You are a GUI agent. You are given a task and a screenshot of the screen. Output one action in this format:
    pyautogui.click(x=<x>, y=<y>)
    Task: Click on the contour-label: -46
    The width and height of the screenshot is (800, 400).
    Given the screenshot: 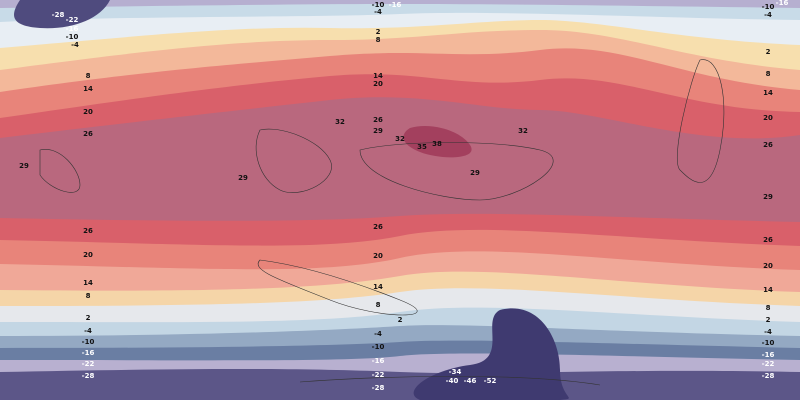 What is the action you would take?
    pyautogui.click(x=470, y=381)
    